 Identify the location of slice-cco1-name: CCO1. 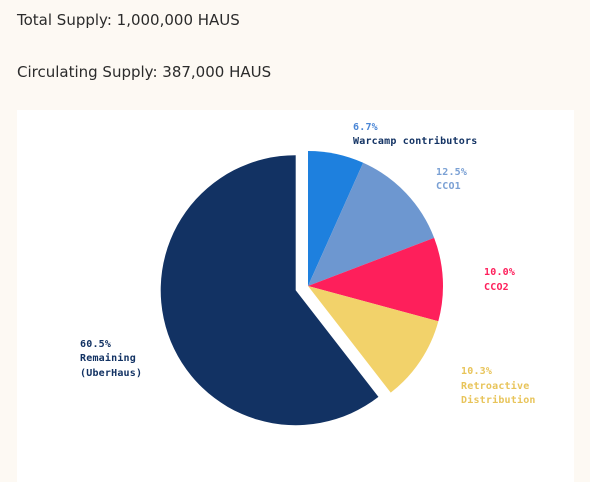
(448, 186).